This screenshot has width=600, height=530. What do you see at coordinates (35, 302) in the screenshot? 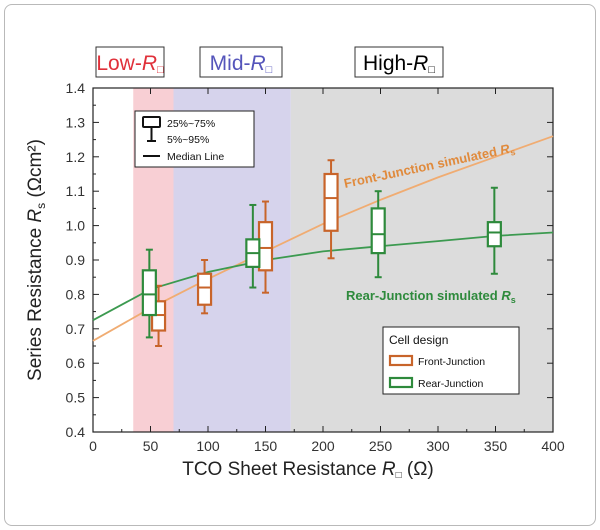
I see `y-axis-label-text: Series Resistance` at bounding box center [35, 302].